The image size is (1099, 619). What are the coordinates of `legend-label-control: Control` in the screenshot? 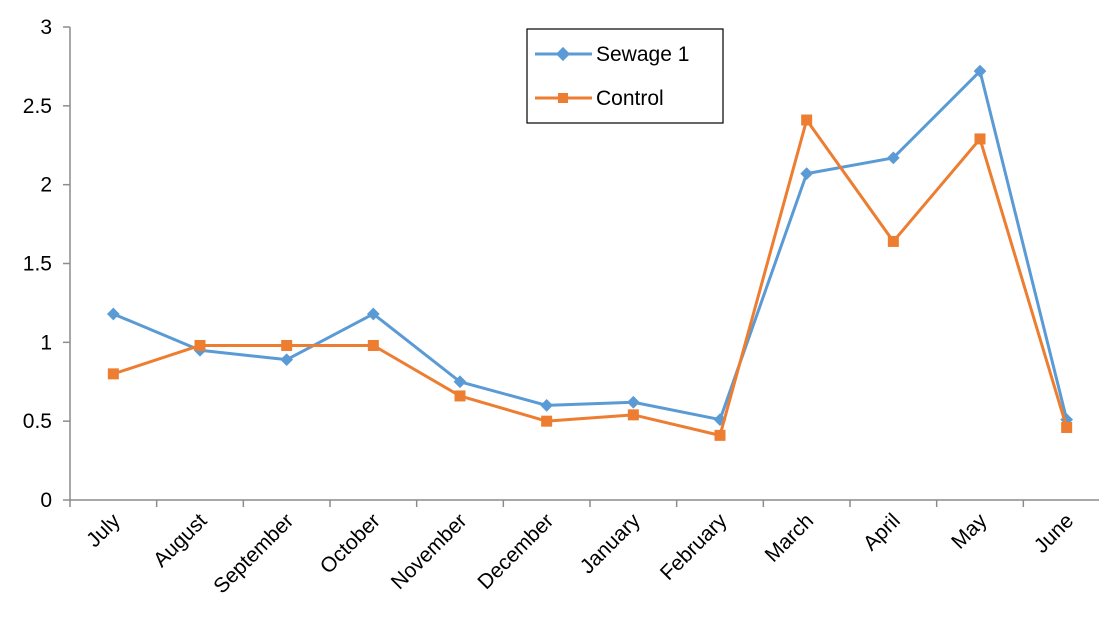 It's located at (630, 98).